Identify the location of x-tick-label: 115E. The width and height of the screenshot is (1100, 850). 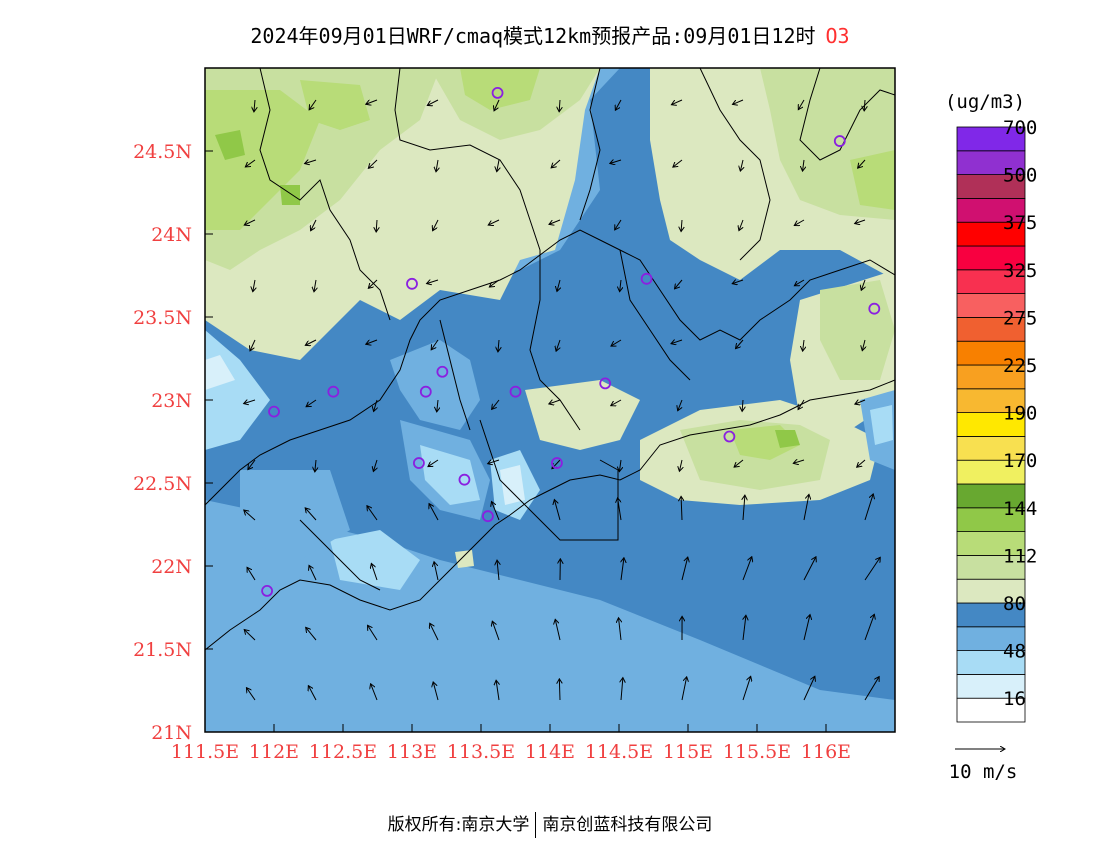
(688, 752).